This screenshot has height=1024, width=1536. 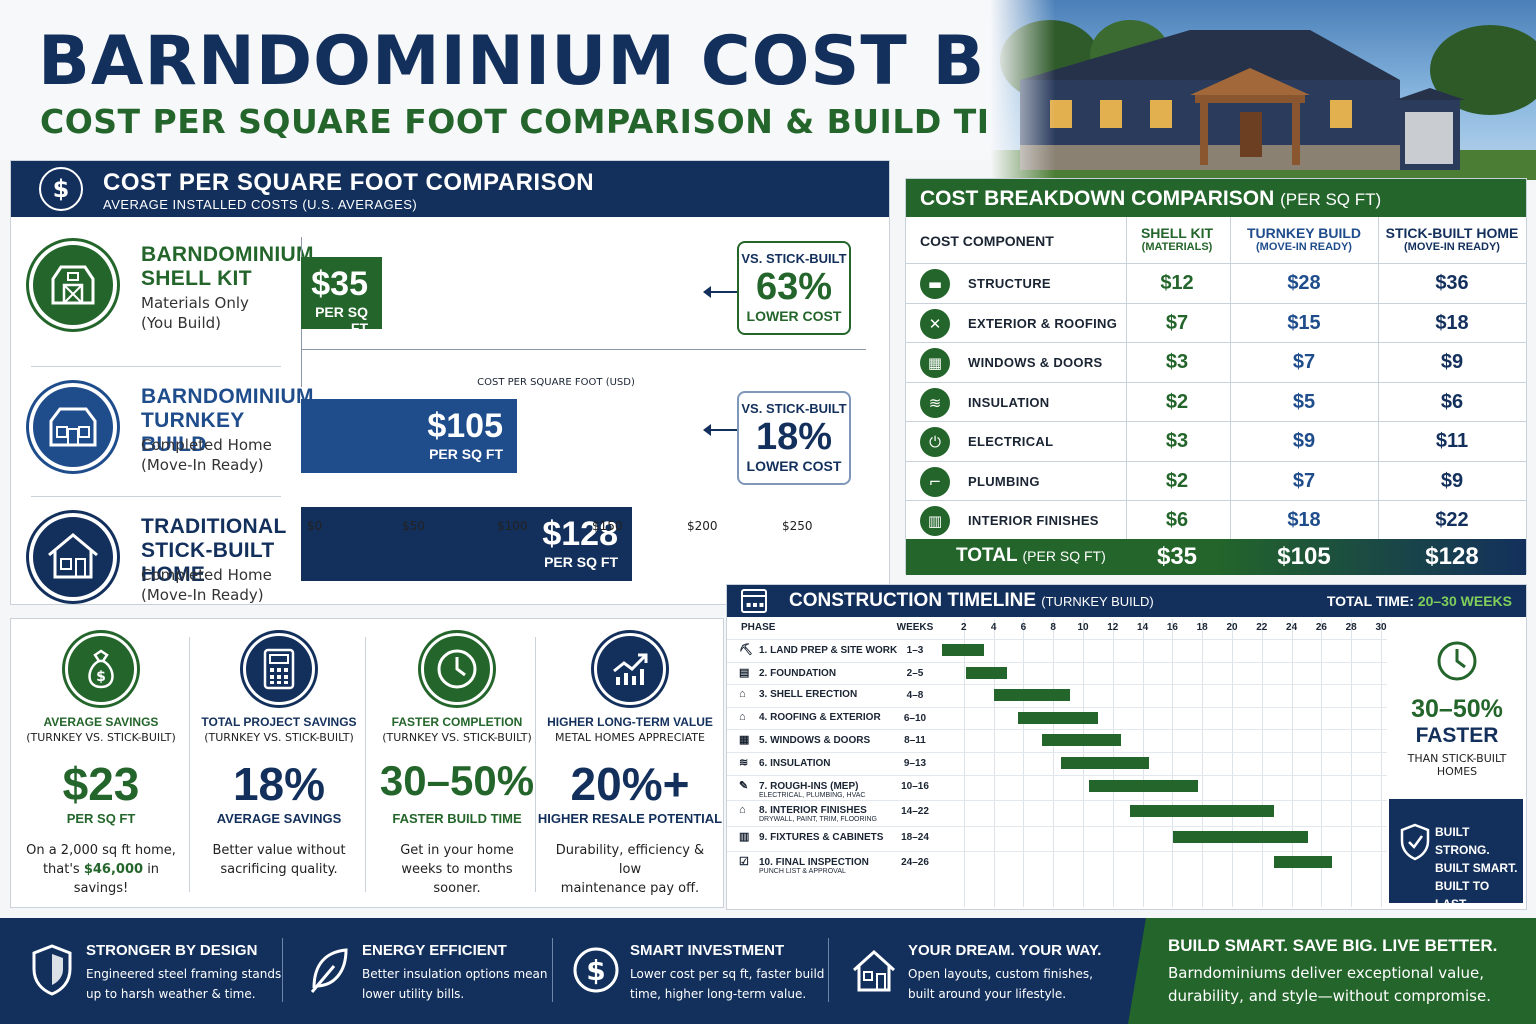 What do you see at coordinates (1216, 557) in the screenshot?
I see `total-row: TOTAL (PER SQ FT) $35 $105 $128` at bounding box center [1216, 557].